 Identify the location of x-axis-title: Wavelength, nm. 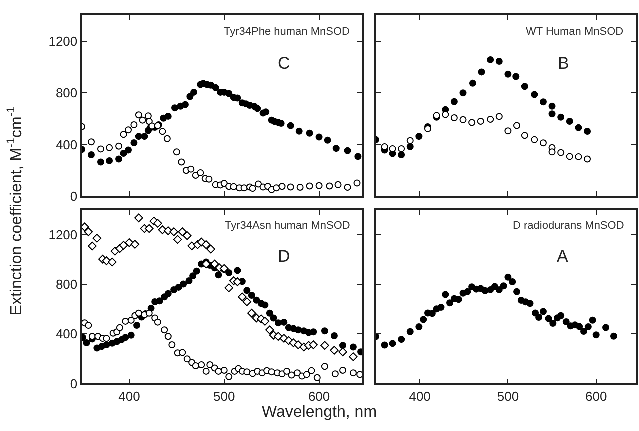
(320, 412).